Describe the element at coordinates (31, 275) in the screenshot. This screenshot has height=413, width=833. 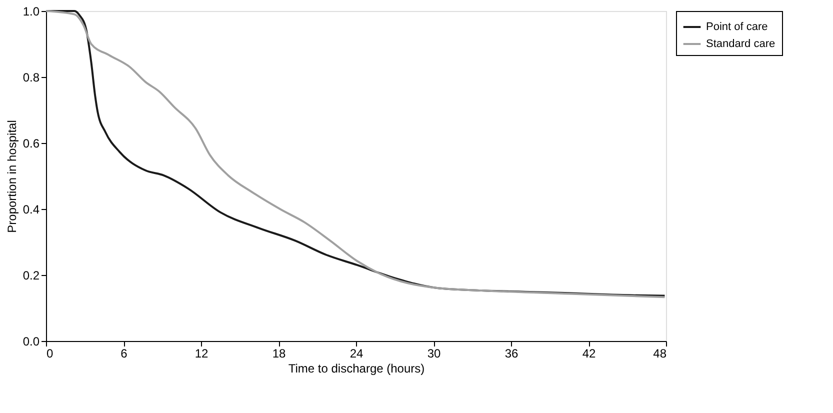
I see `y-tick-label: 0.2` at that location.